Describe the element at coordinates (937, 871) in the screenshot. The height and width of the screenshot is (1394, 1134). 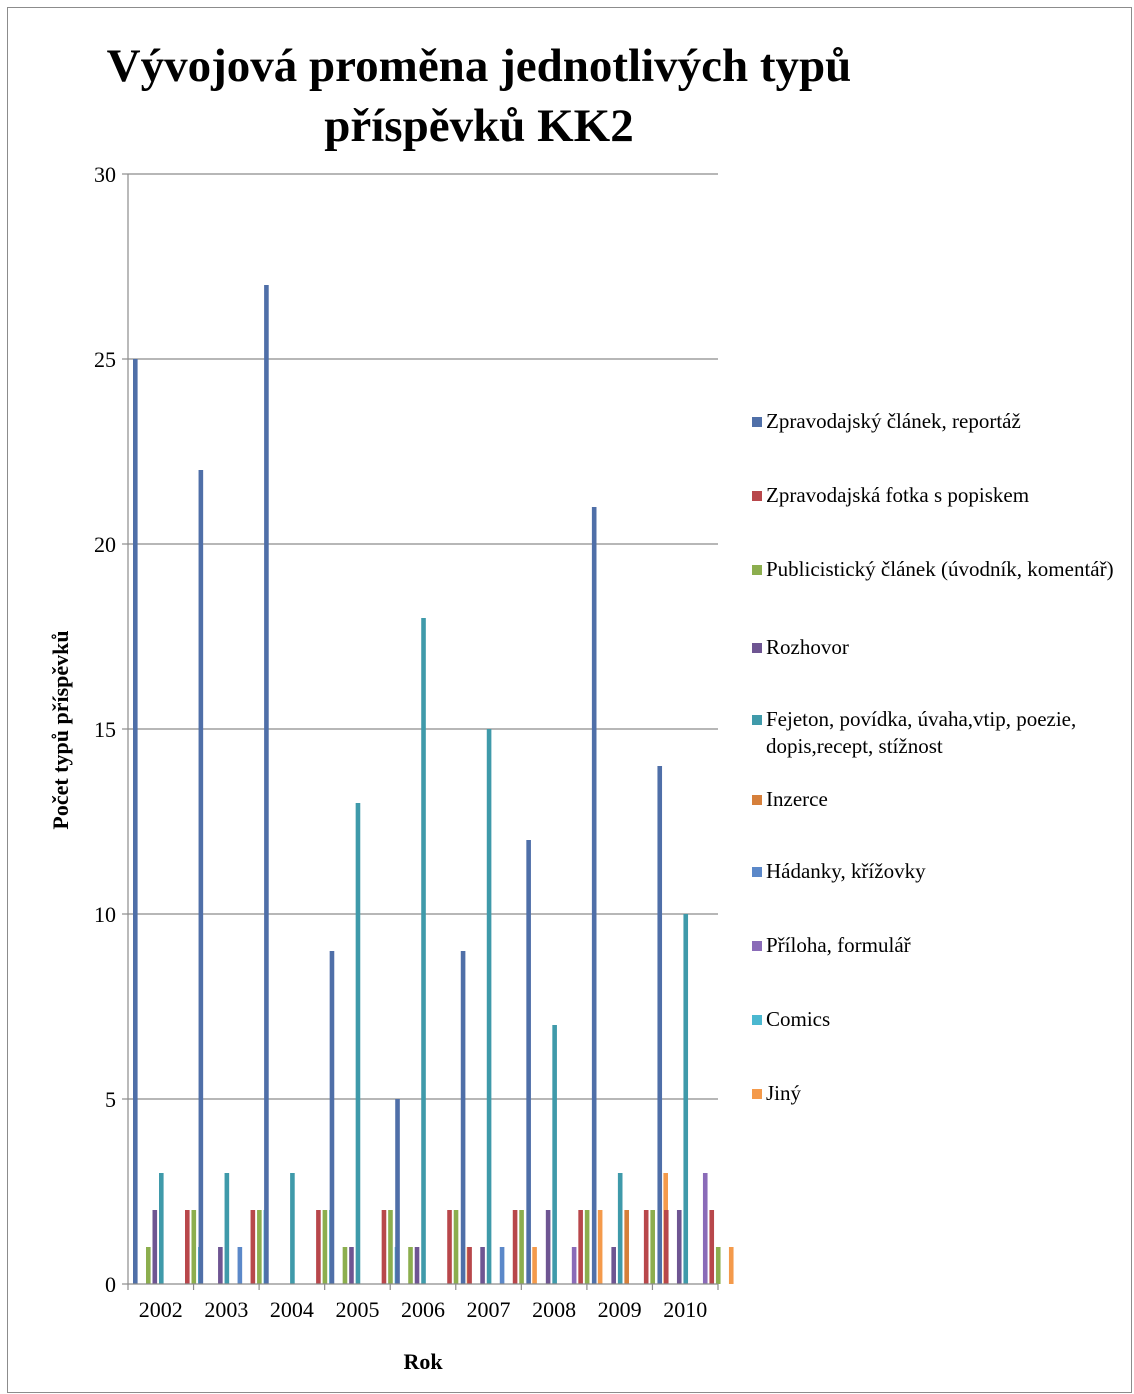
I see `legend-item: Hádanky, křížovky` at that location.